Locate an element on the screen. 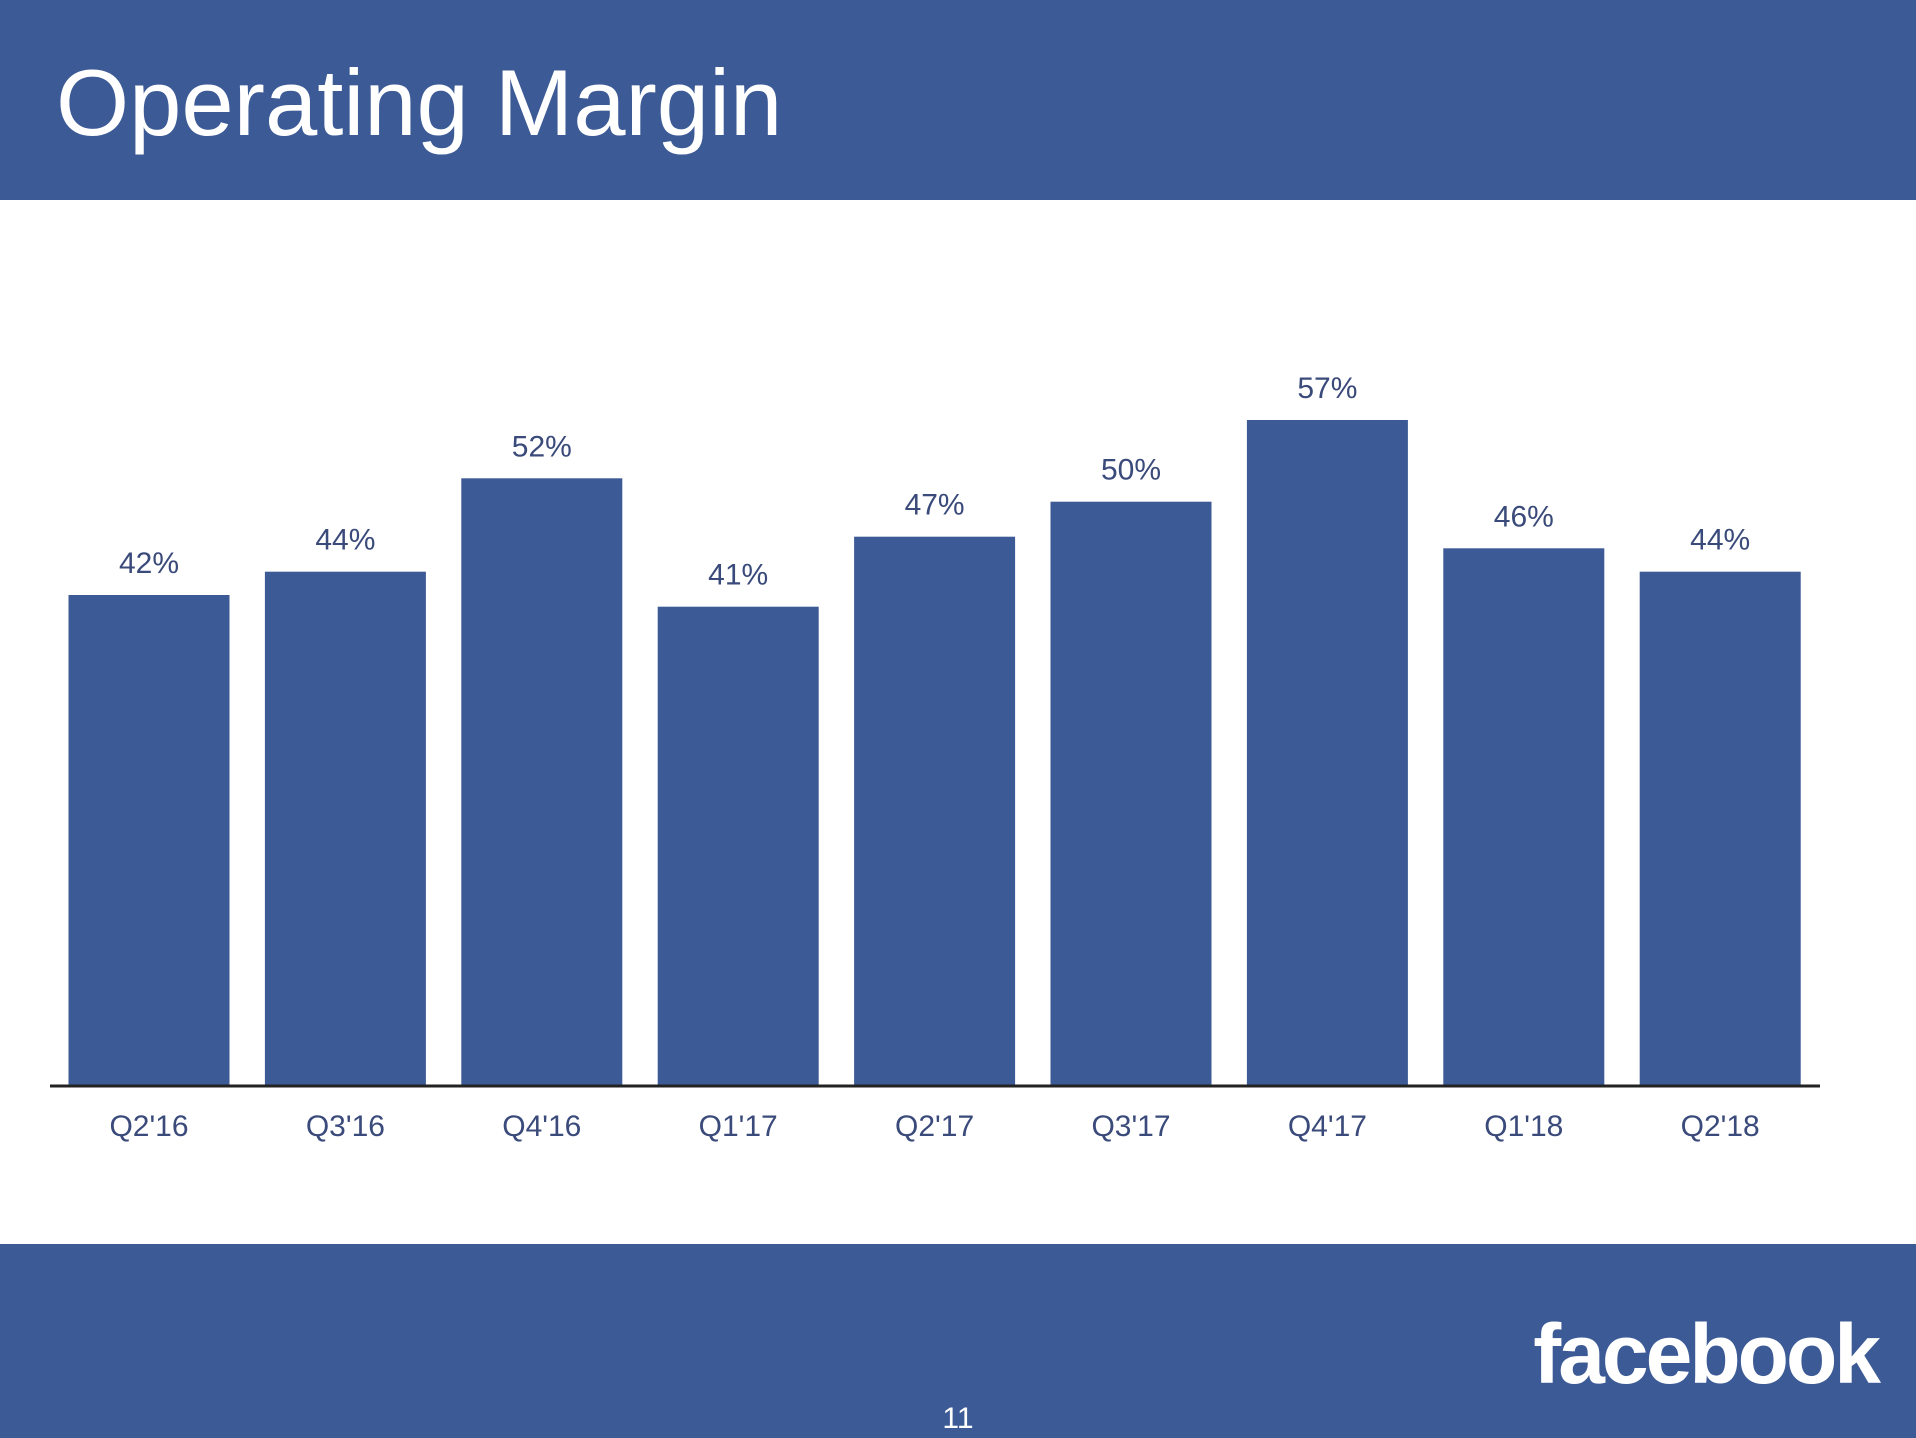 Image resolution: width=1916 pixels, height=1438 pixels. value-label-8: 44% is located at coordinates (1720, 540).